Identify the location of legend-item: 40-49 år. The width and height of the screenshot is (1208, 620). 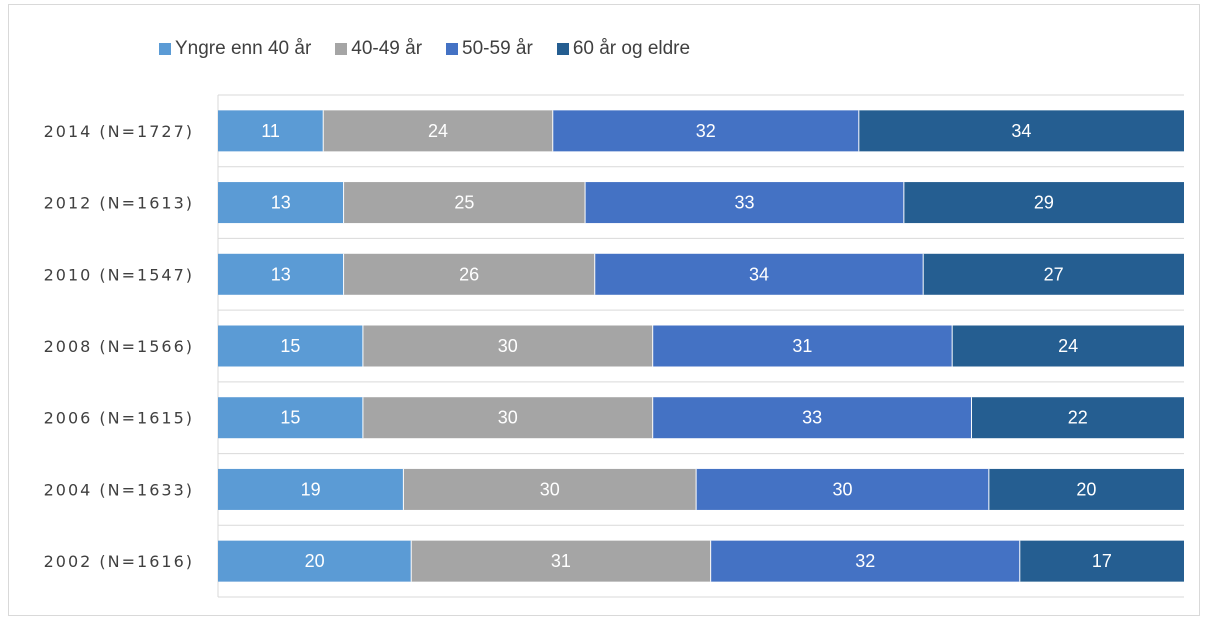
(378, 49).